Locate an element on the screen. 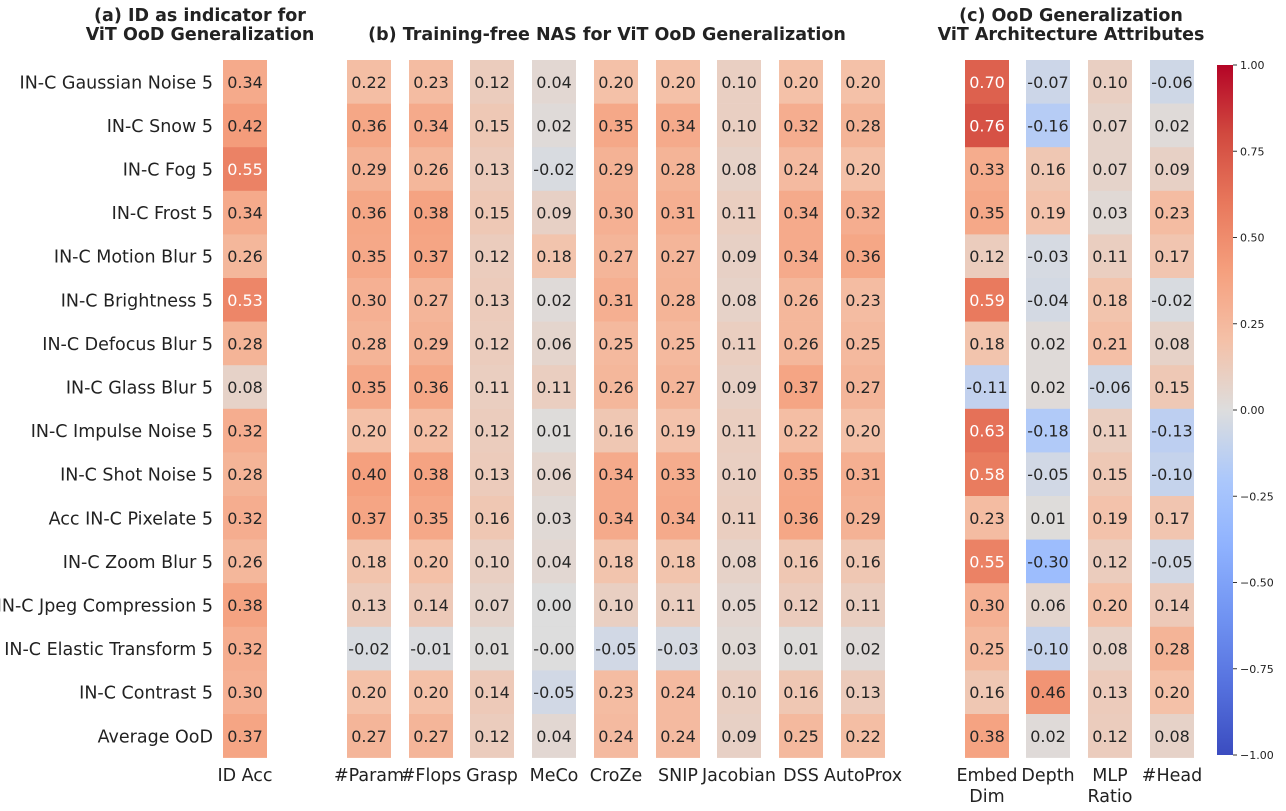  column-label-depth: Depth is located at coordinates (1047, 776).